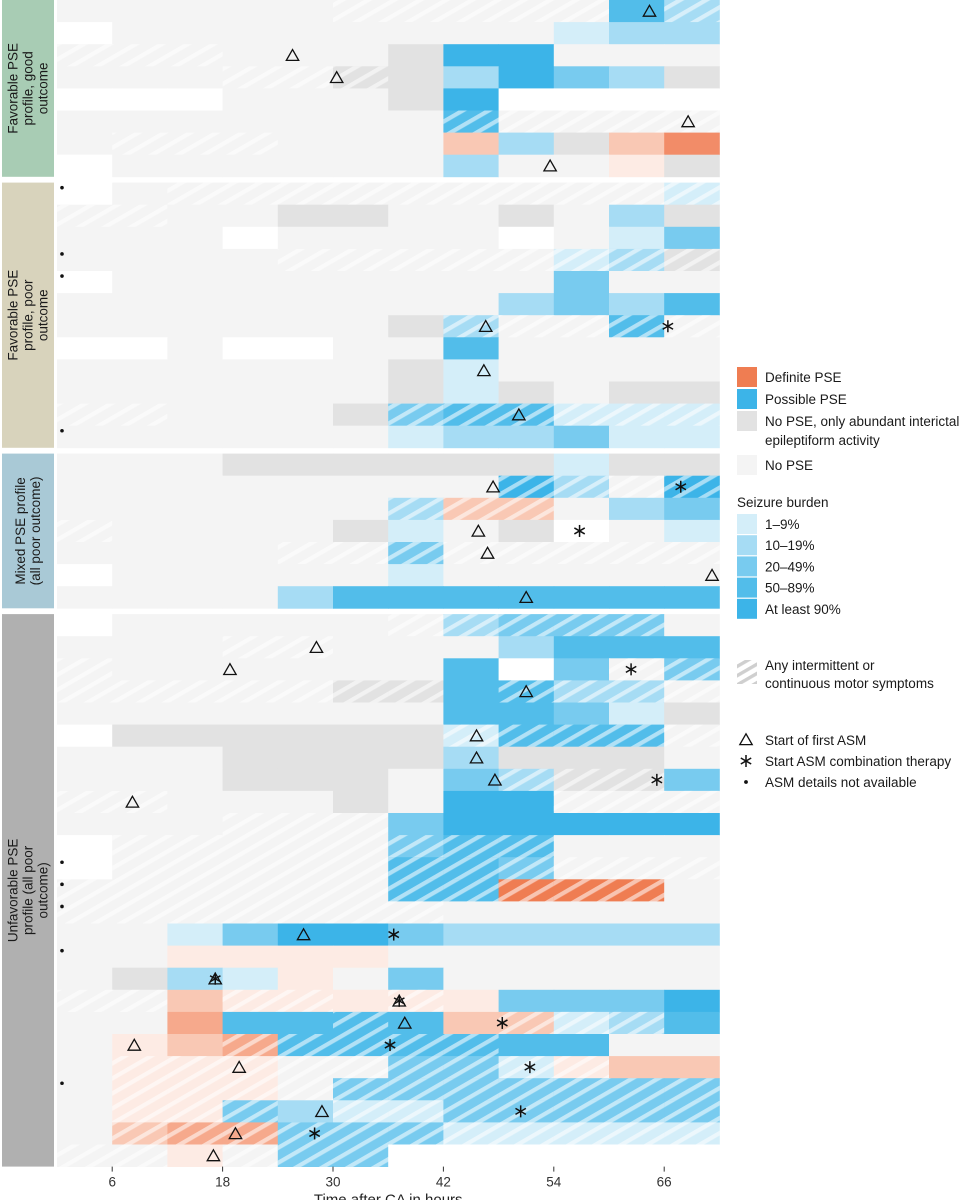 Image resolution: width=977 pixels, height=1200 pixels. Describe the element at coordinates (581, 326) in the screenshot. I see `motor-hatch-r14-c9` at that location.